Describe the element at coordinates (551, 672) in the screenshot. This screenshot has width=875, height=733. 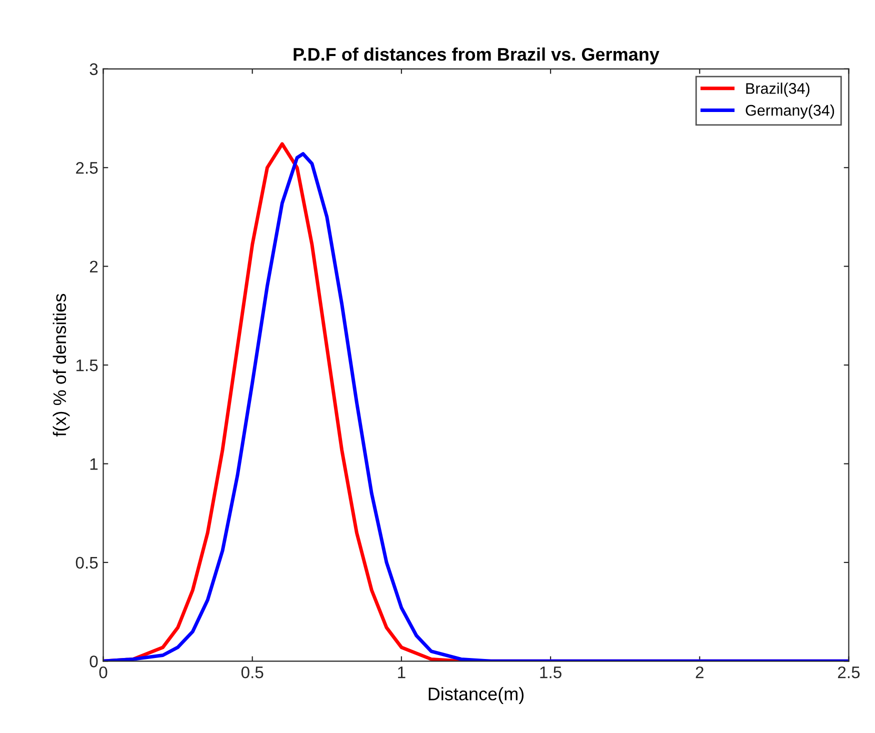
I see `x-tick-label: 1.5` at that location.